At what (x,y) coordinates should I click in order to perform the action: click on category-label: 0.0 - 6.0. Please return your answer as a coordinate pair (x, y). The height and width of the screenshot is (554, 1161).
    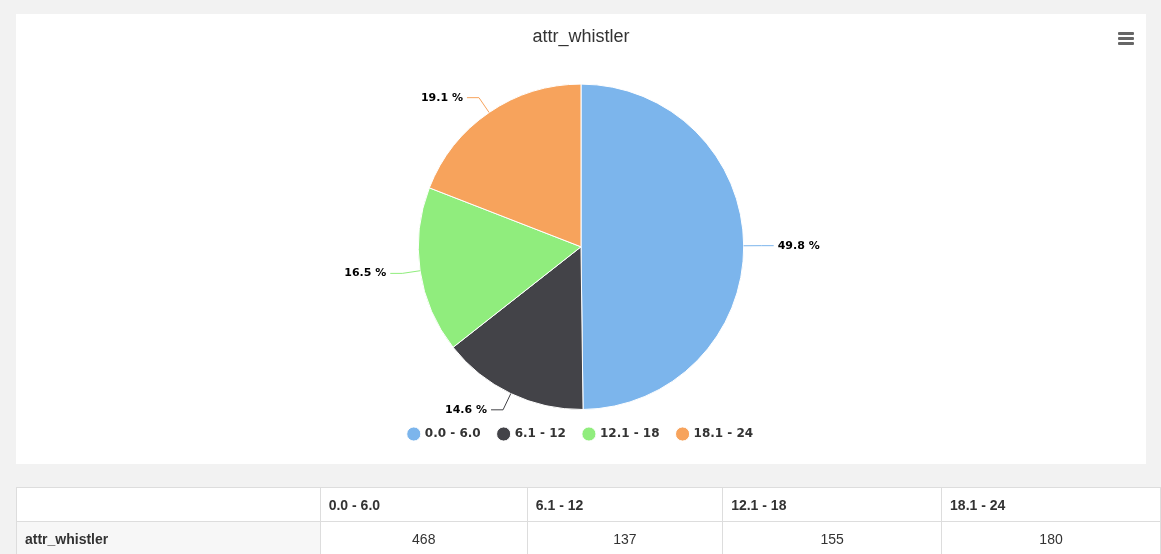
    Looking at the image, I should click on (354, 504).